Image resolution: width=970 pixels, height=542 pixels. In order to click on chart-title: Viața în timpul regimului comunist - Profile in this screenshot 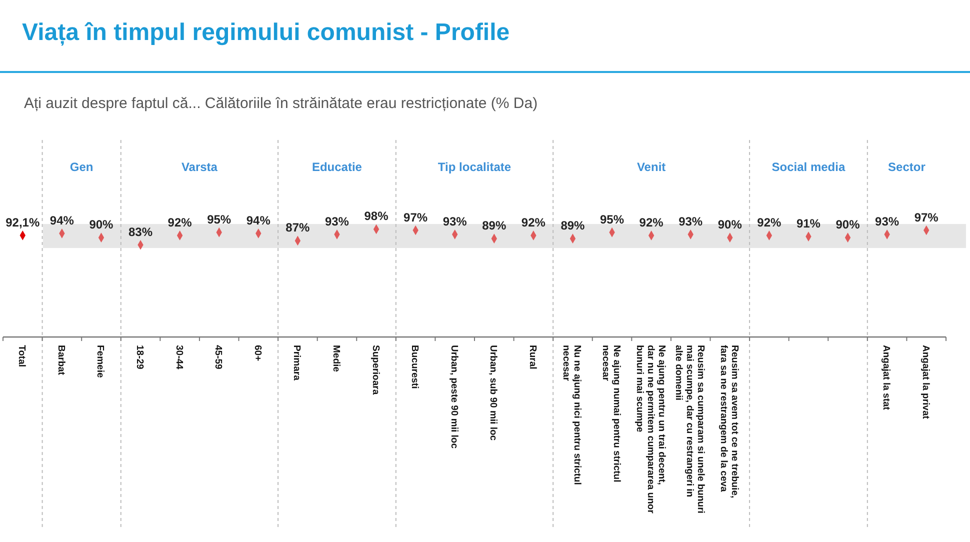, I will do `click(266, 32)`.